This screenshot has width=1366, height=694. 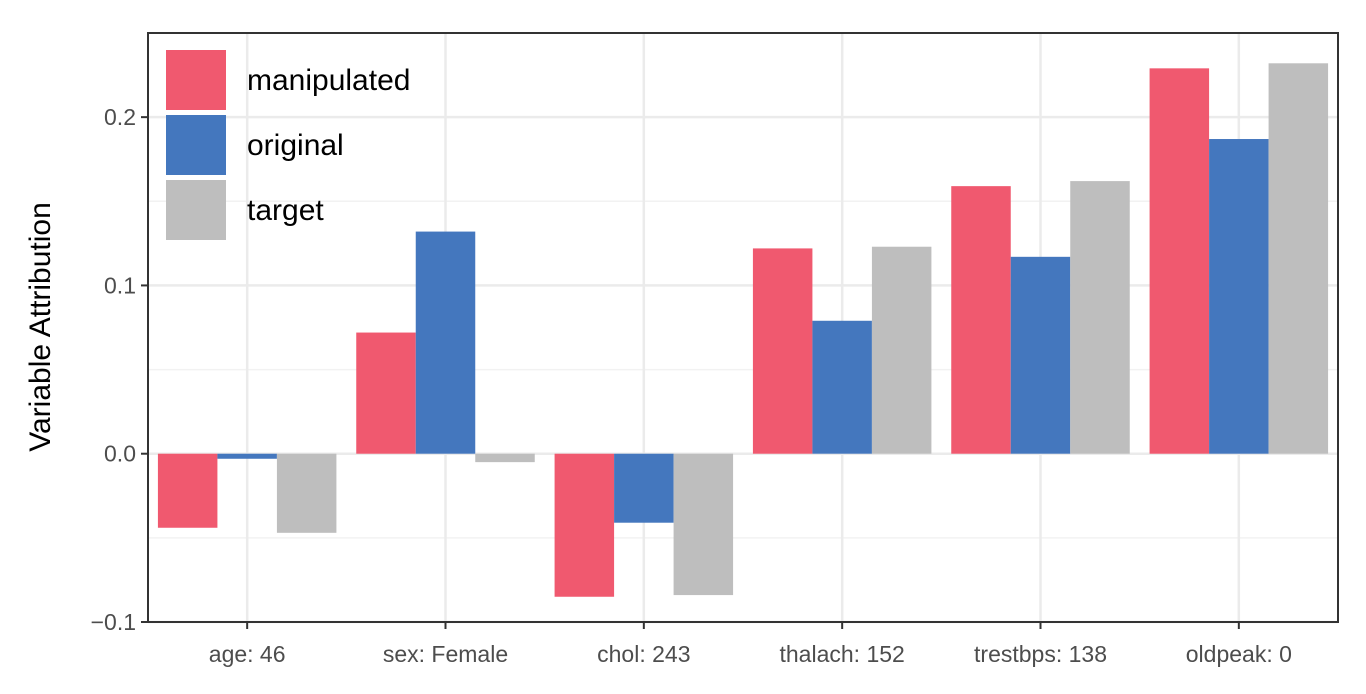 I want to click on y-tick-label: −0.1, so click(x=113, y=622).